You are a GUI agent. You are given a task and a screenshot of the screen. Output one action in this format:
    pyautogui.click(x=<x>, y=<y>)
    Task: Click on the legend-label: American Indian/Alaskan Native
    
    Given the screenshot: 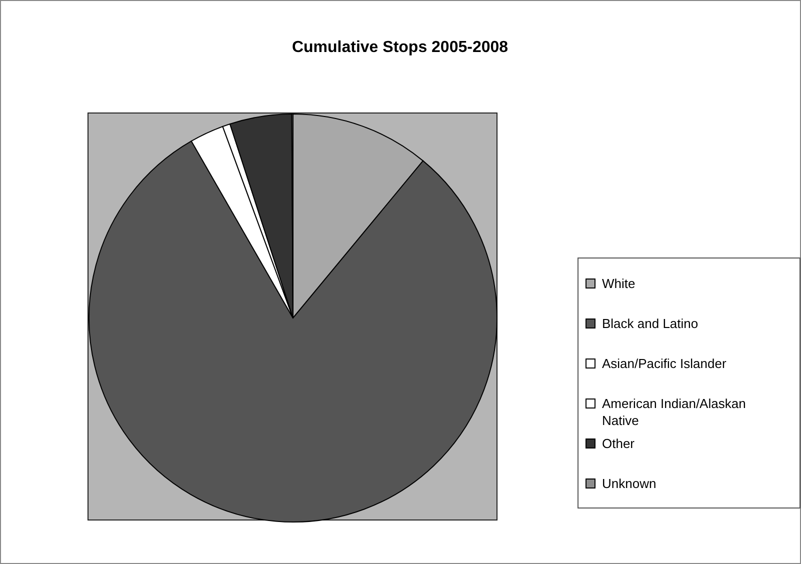 What is the action you would take?
    pyautogui.click(x=674, y=412)
    